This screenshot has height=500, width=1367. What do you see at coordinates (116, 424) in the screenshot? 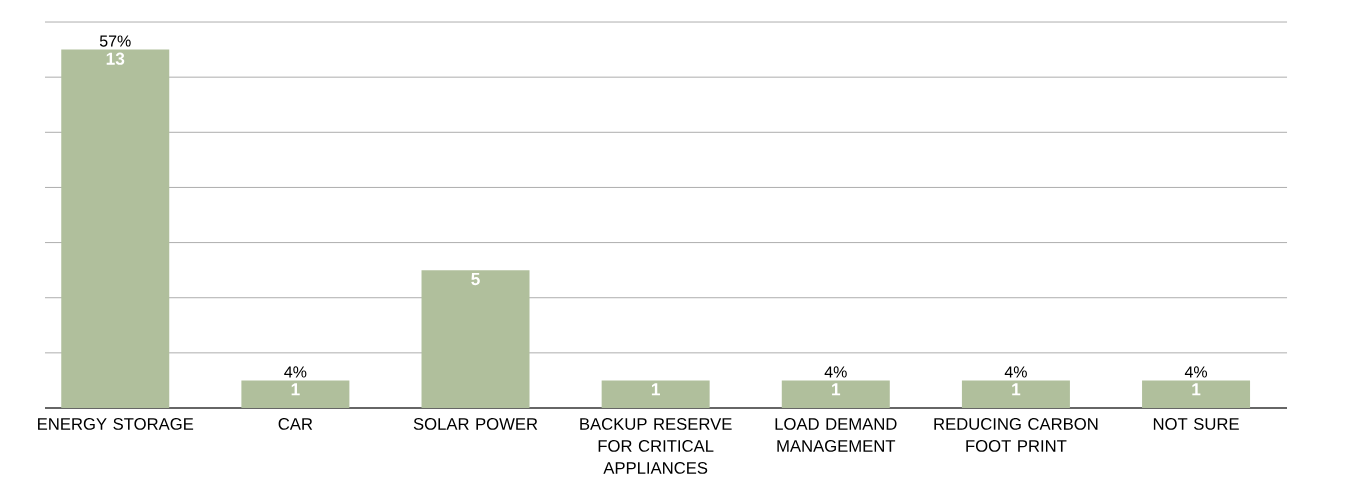
I see `x-tick-label: ENERGY STORAGE` at bounding box center [116, 424].